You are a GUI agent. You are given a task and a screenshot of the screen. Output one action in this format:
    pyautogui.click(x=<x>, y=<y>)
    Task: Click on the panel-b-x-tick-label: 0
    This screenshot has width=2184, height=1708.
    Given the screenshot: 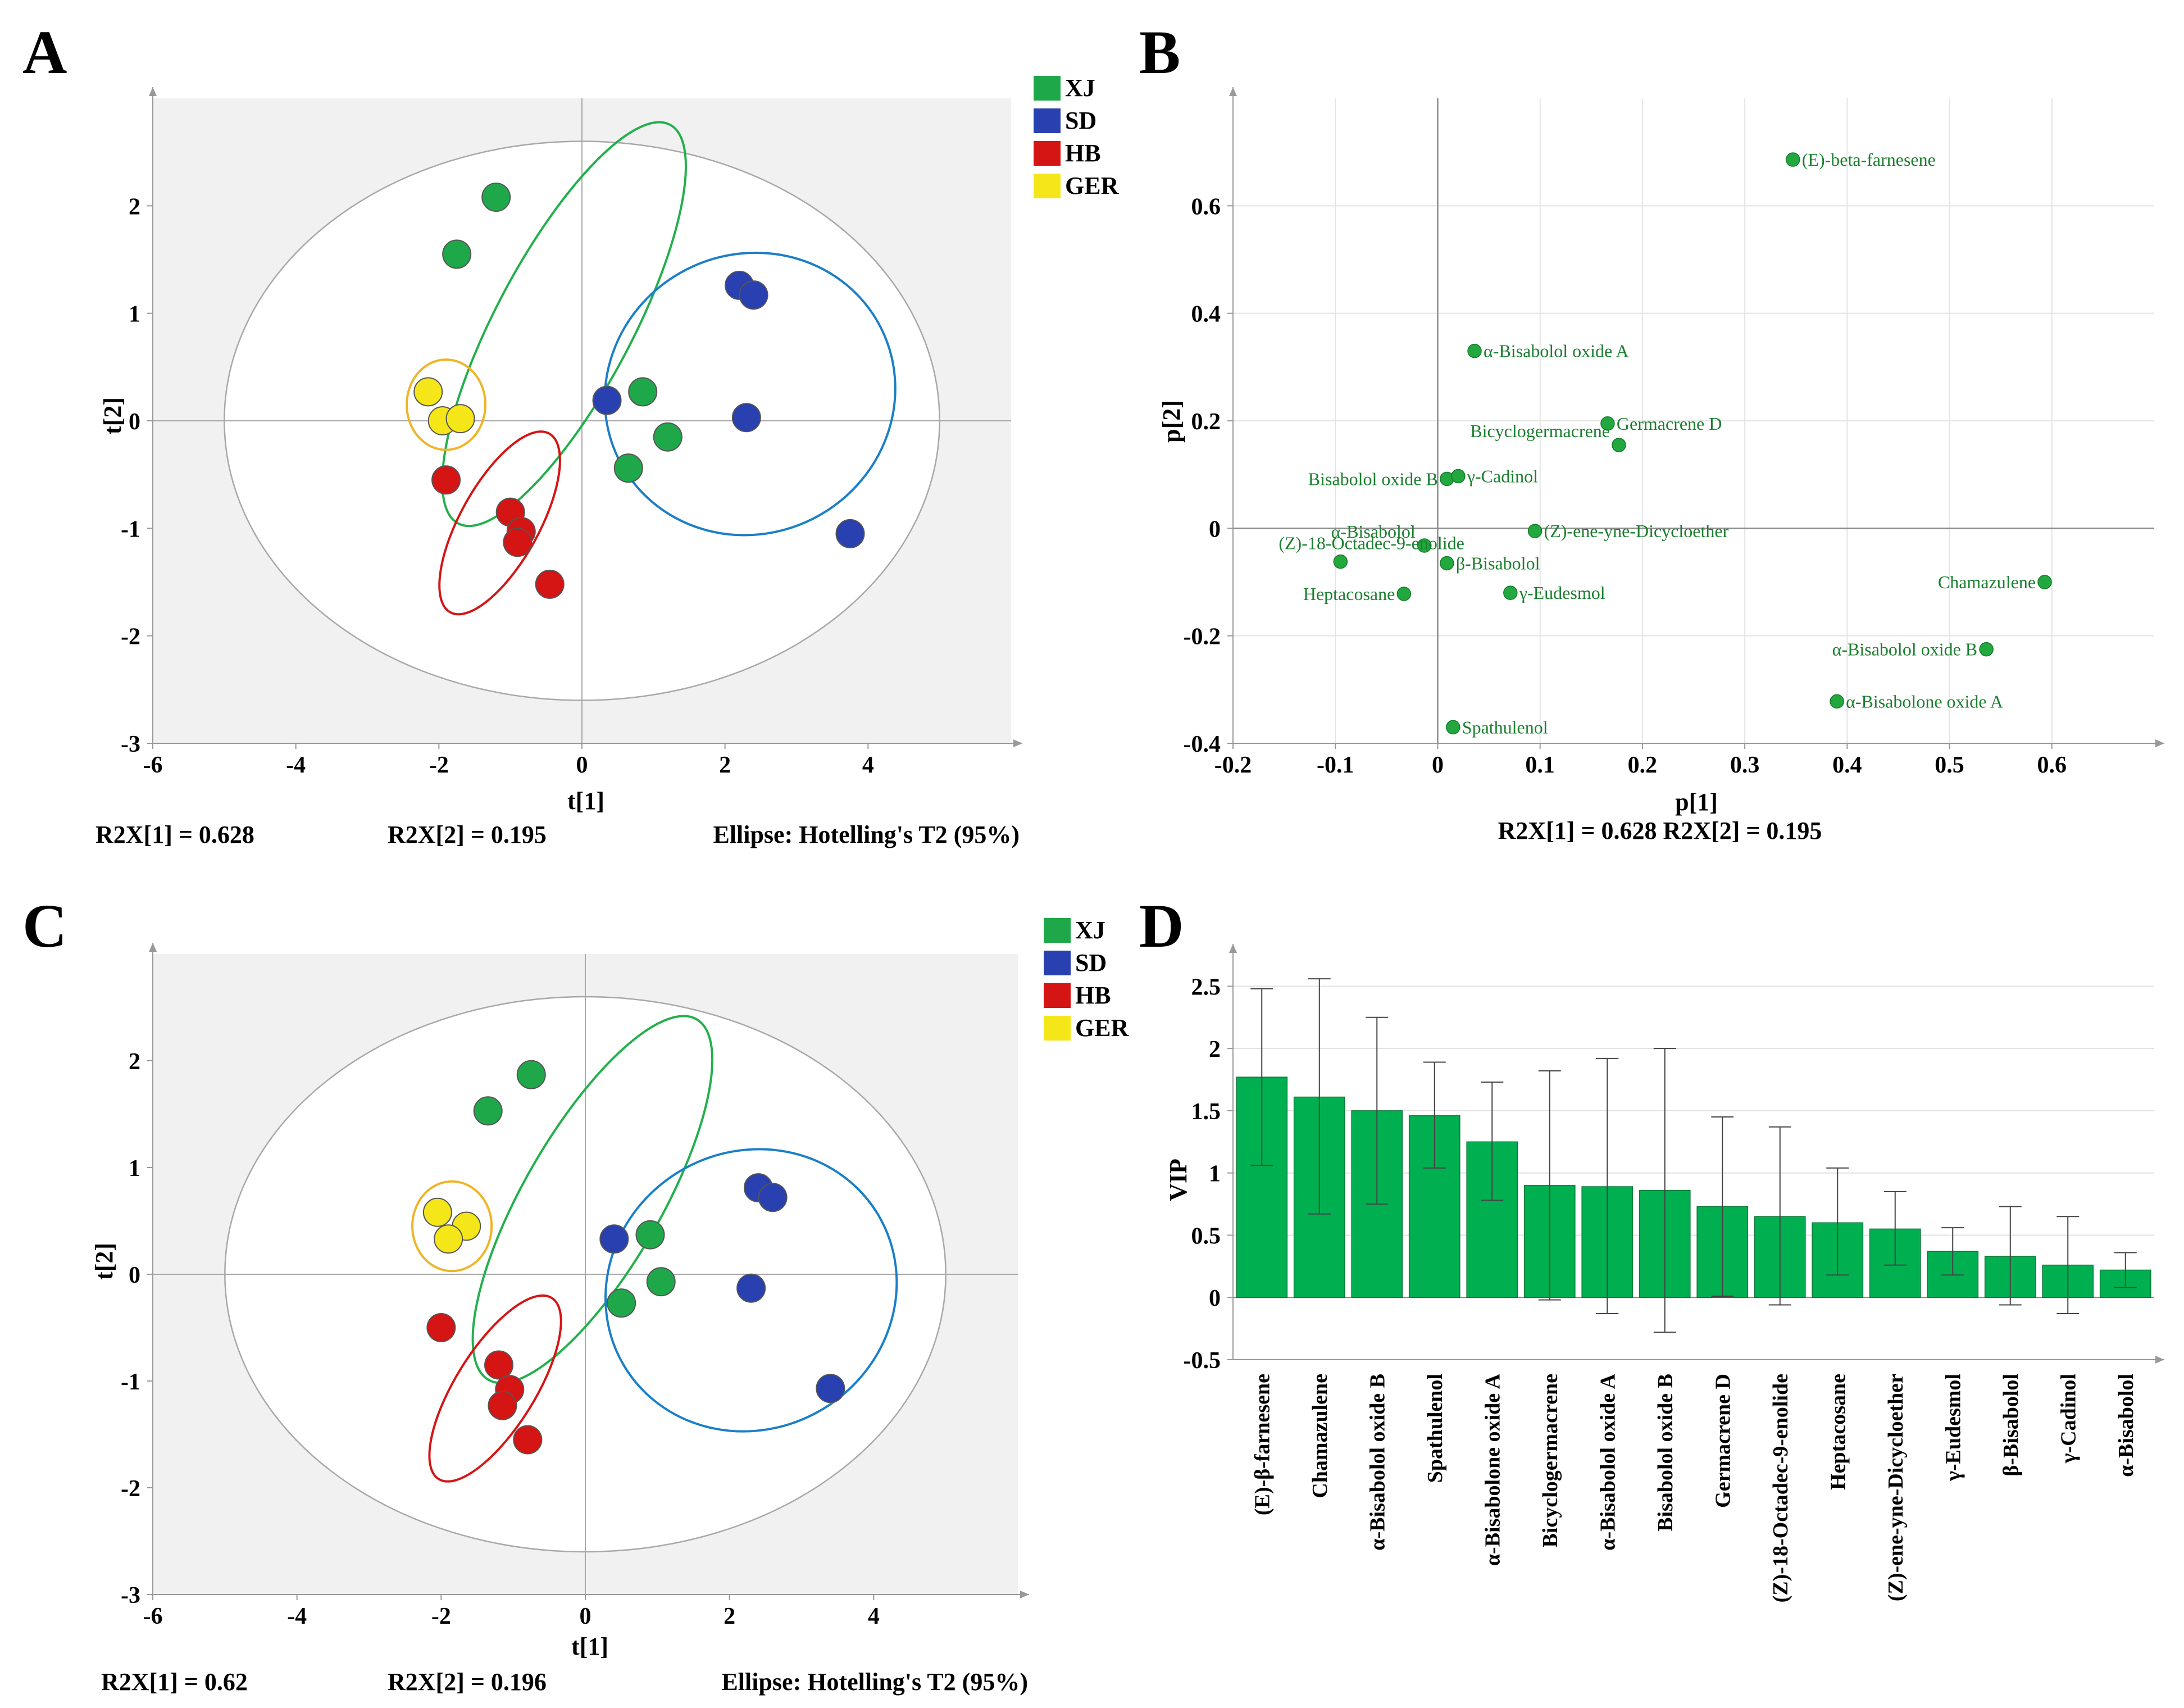 What is the action you would take?
    pyautogui.click(x=1438, y=765)
    